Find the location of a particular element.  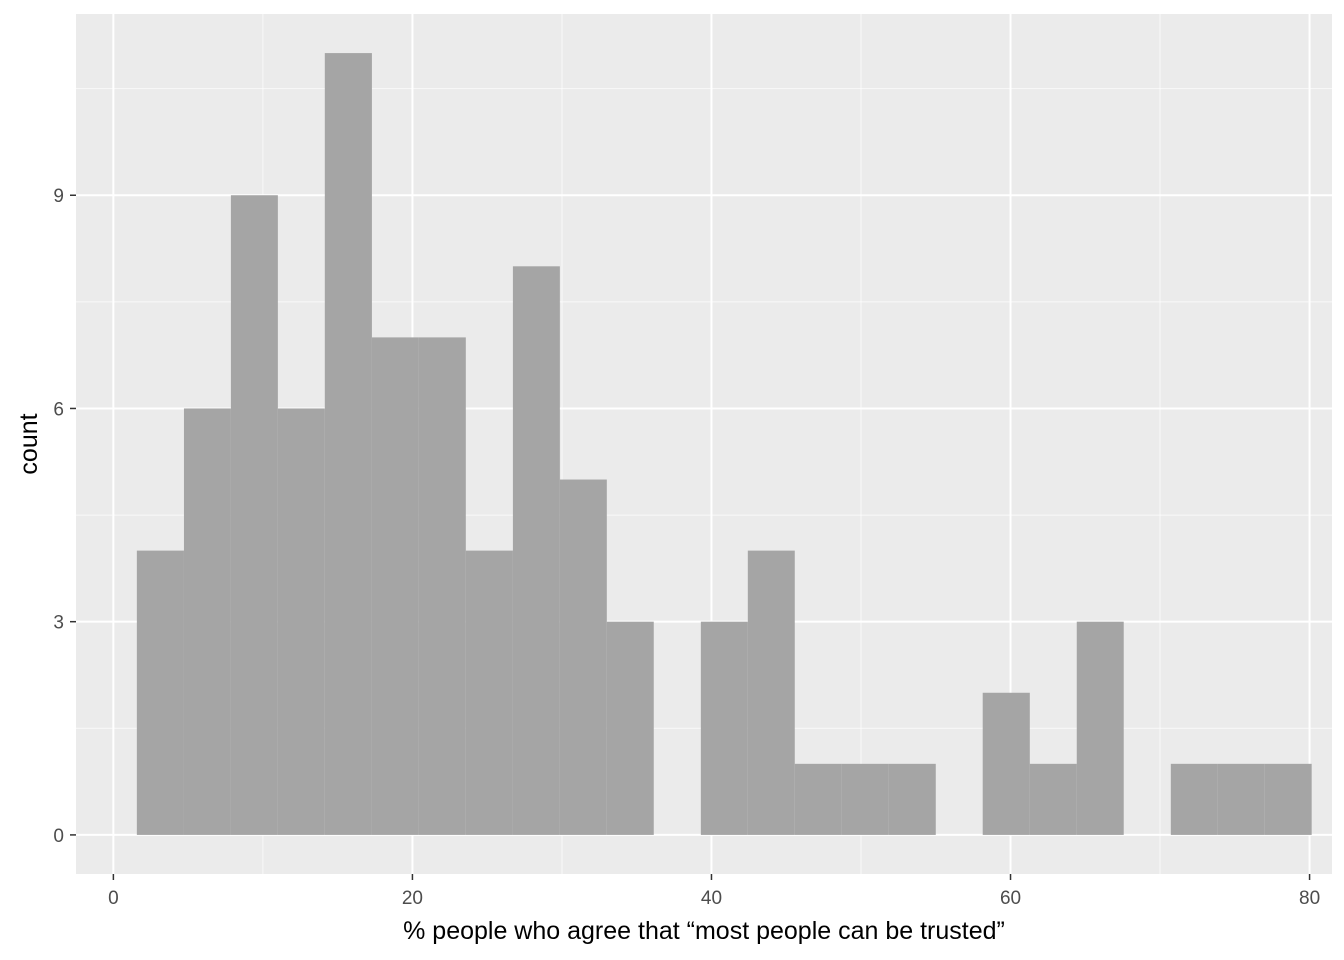

x-tick-label: 60 is located at coordinates (1010, 898).